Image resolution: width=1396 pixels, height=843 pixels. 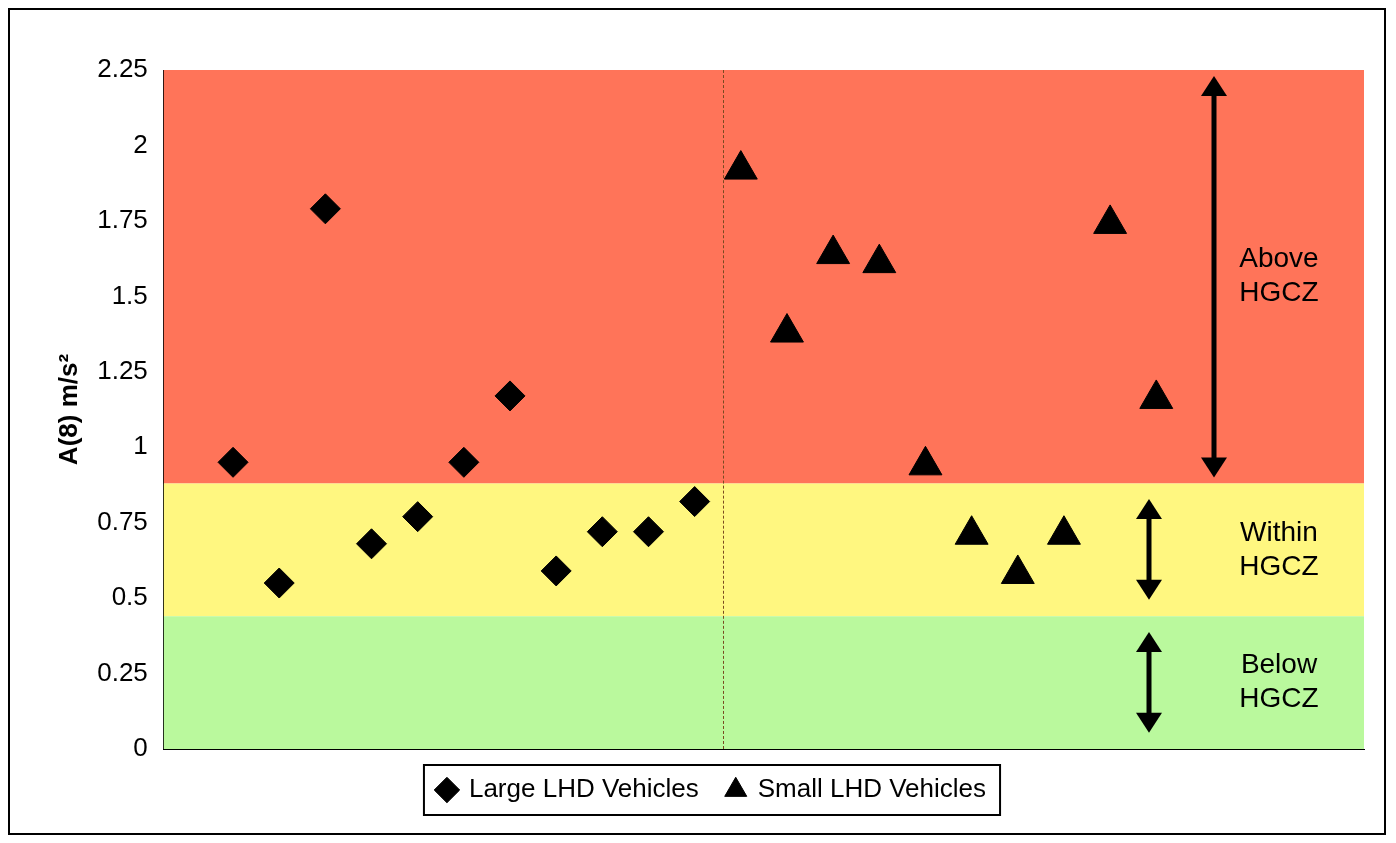 I want to click on y-tick-label: 0.75, so click(x=122, y=520).